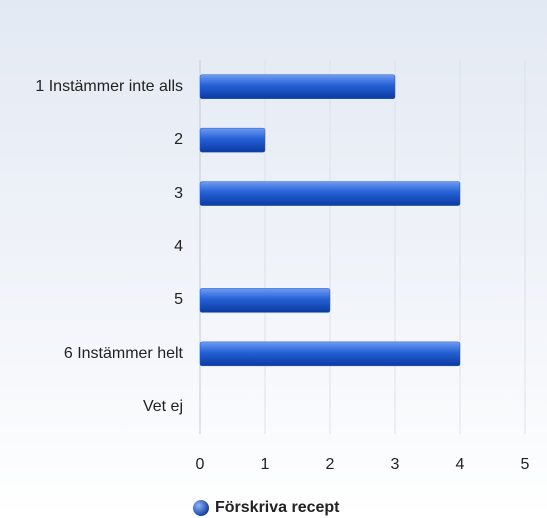 This screenshot has height=518, width=547. What do you see at coordinates (162, 407) in the screenshot?
I see `y-tick-label: Vet ej` at bounding box center [162, 407].